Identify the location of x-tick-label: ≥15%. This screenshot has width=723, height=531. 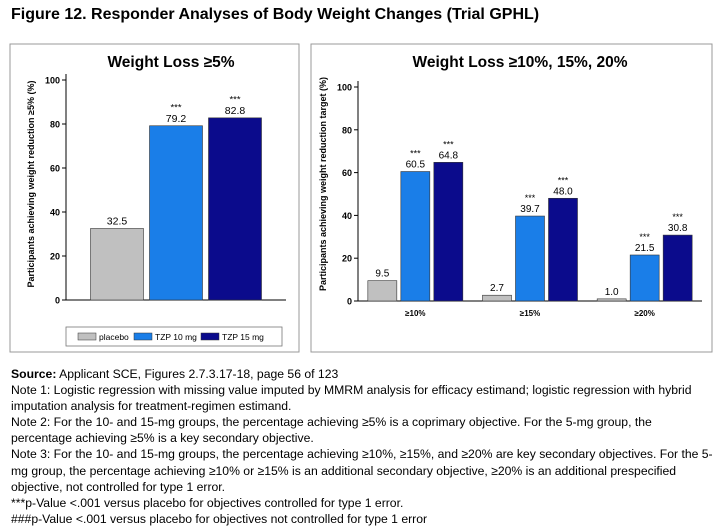
(530, 313).